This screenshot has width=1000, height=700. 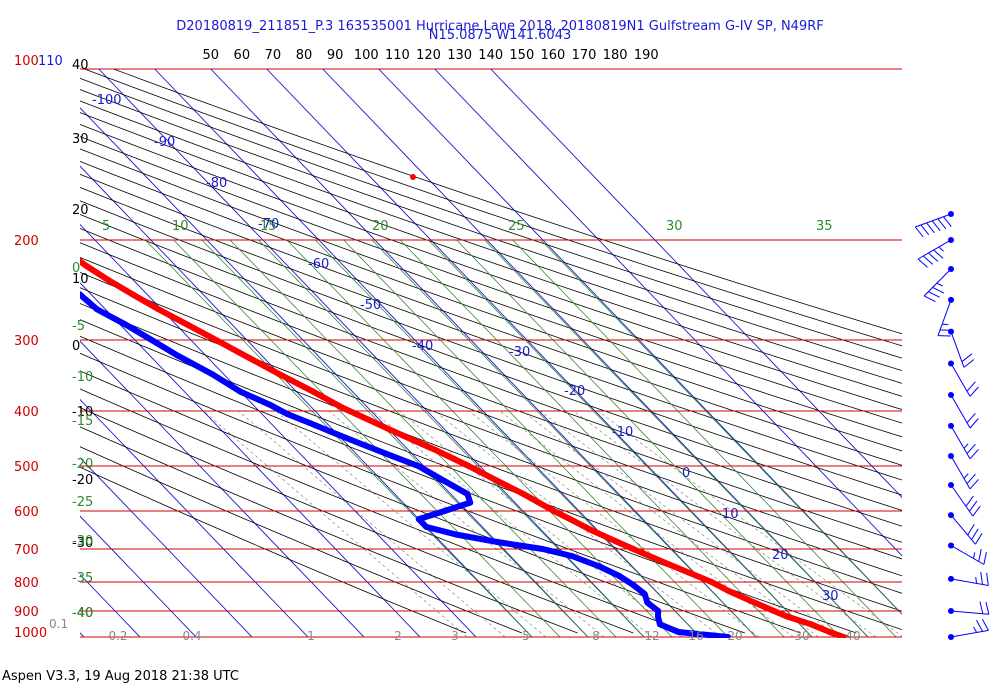 I want to click on temp-c-tick-label: -10, so click(x=82, y=412).